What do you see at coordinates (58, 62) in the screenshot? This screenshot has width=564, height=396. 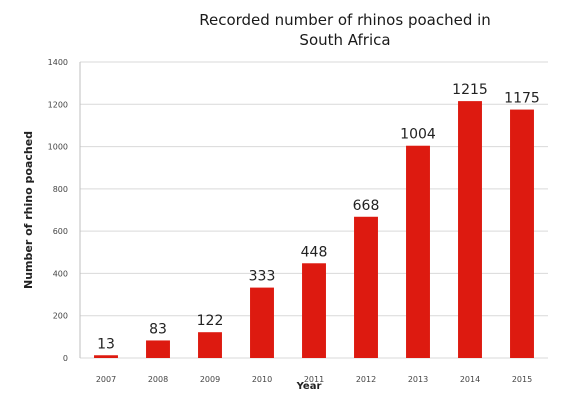 I see `y-tick-label: 1400` at bounding box center [58, 62].